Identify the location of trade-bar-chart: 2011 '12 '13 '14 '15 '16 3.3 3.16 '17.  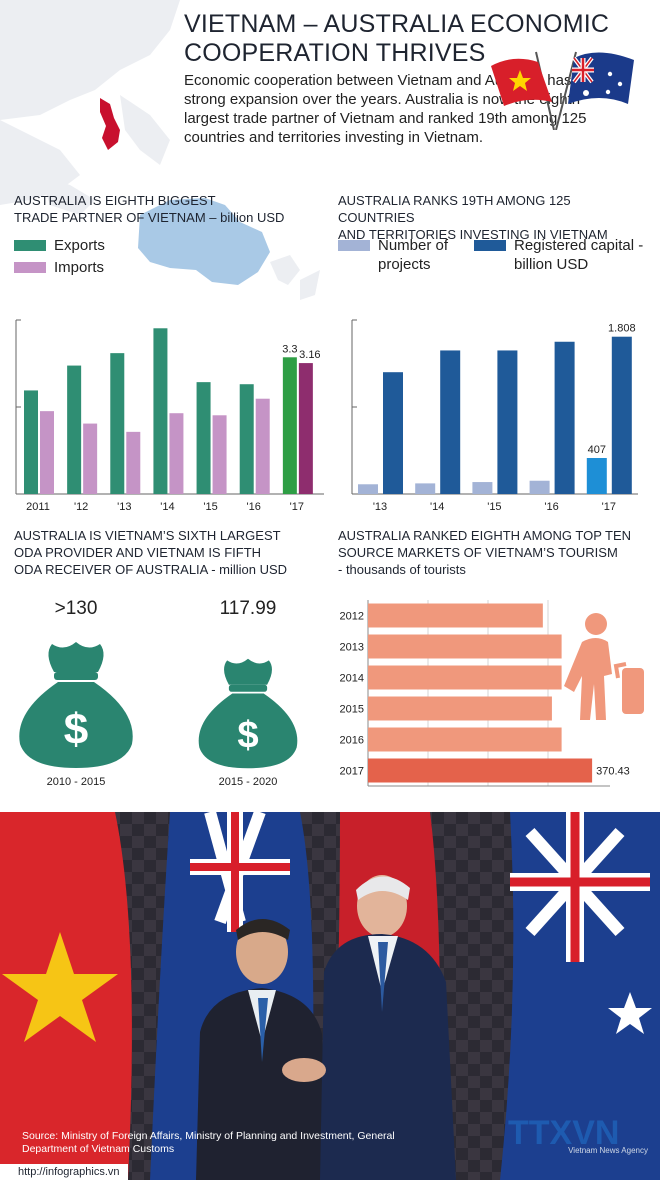
(169, 416).